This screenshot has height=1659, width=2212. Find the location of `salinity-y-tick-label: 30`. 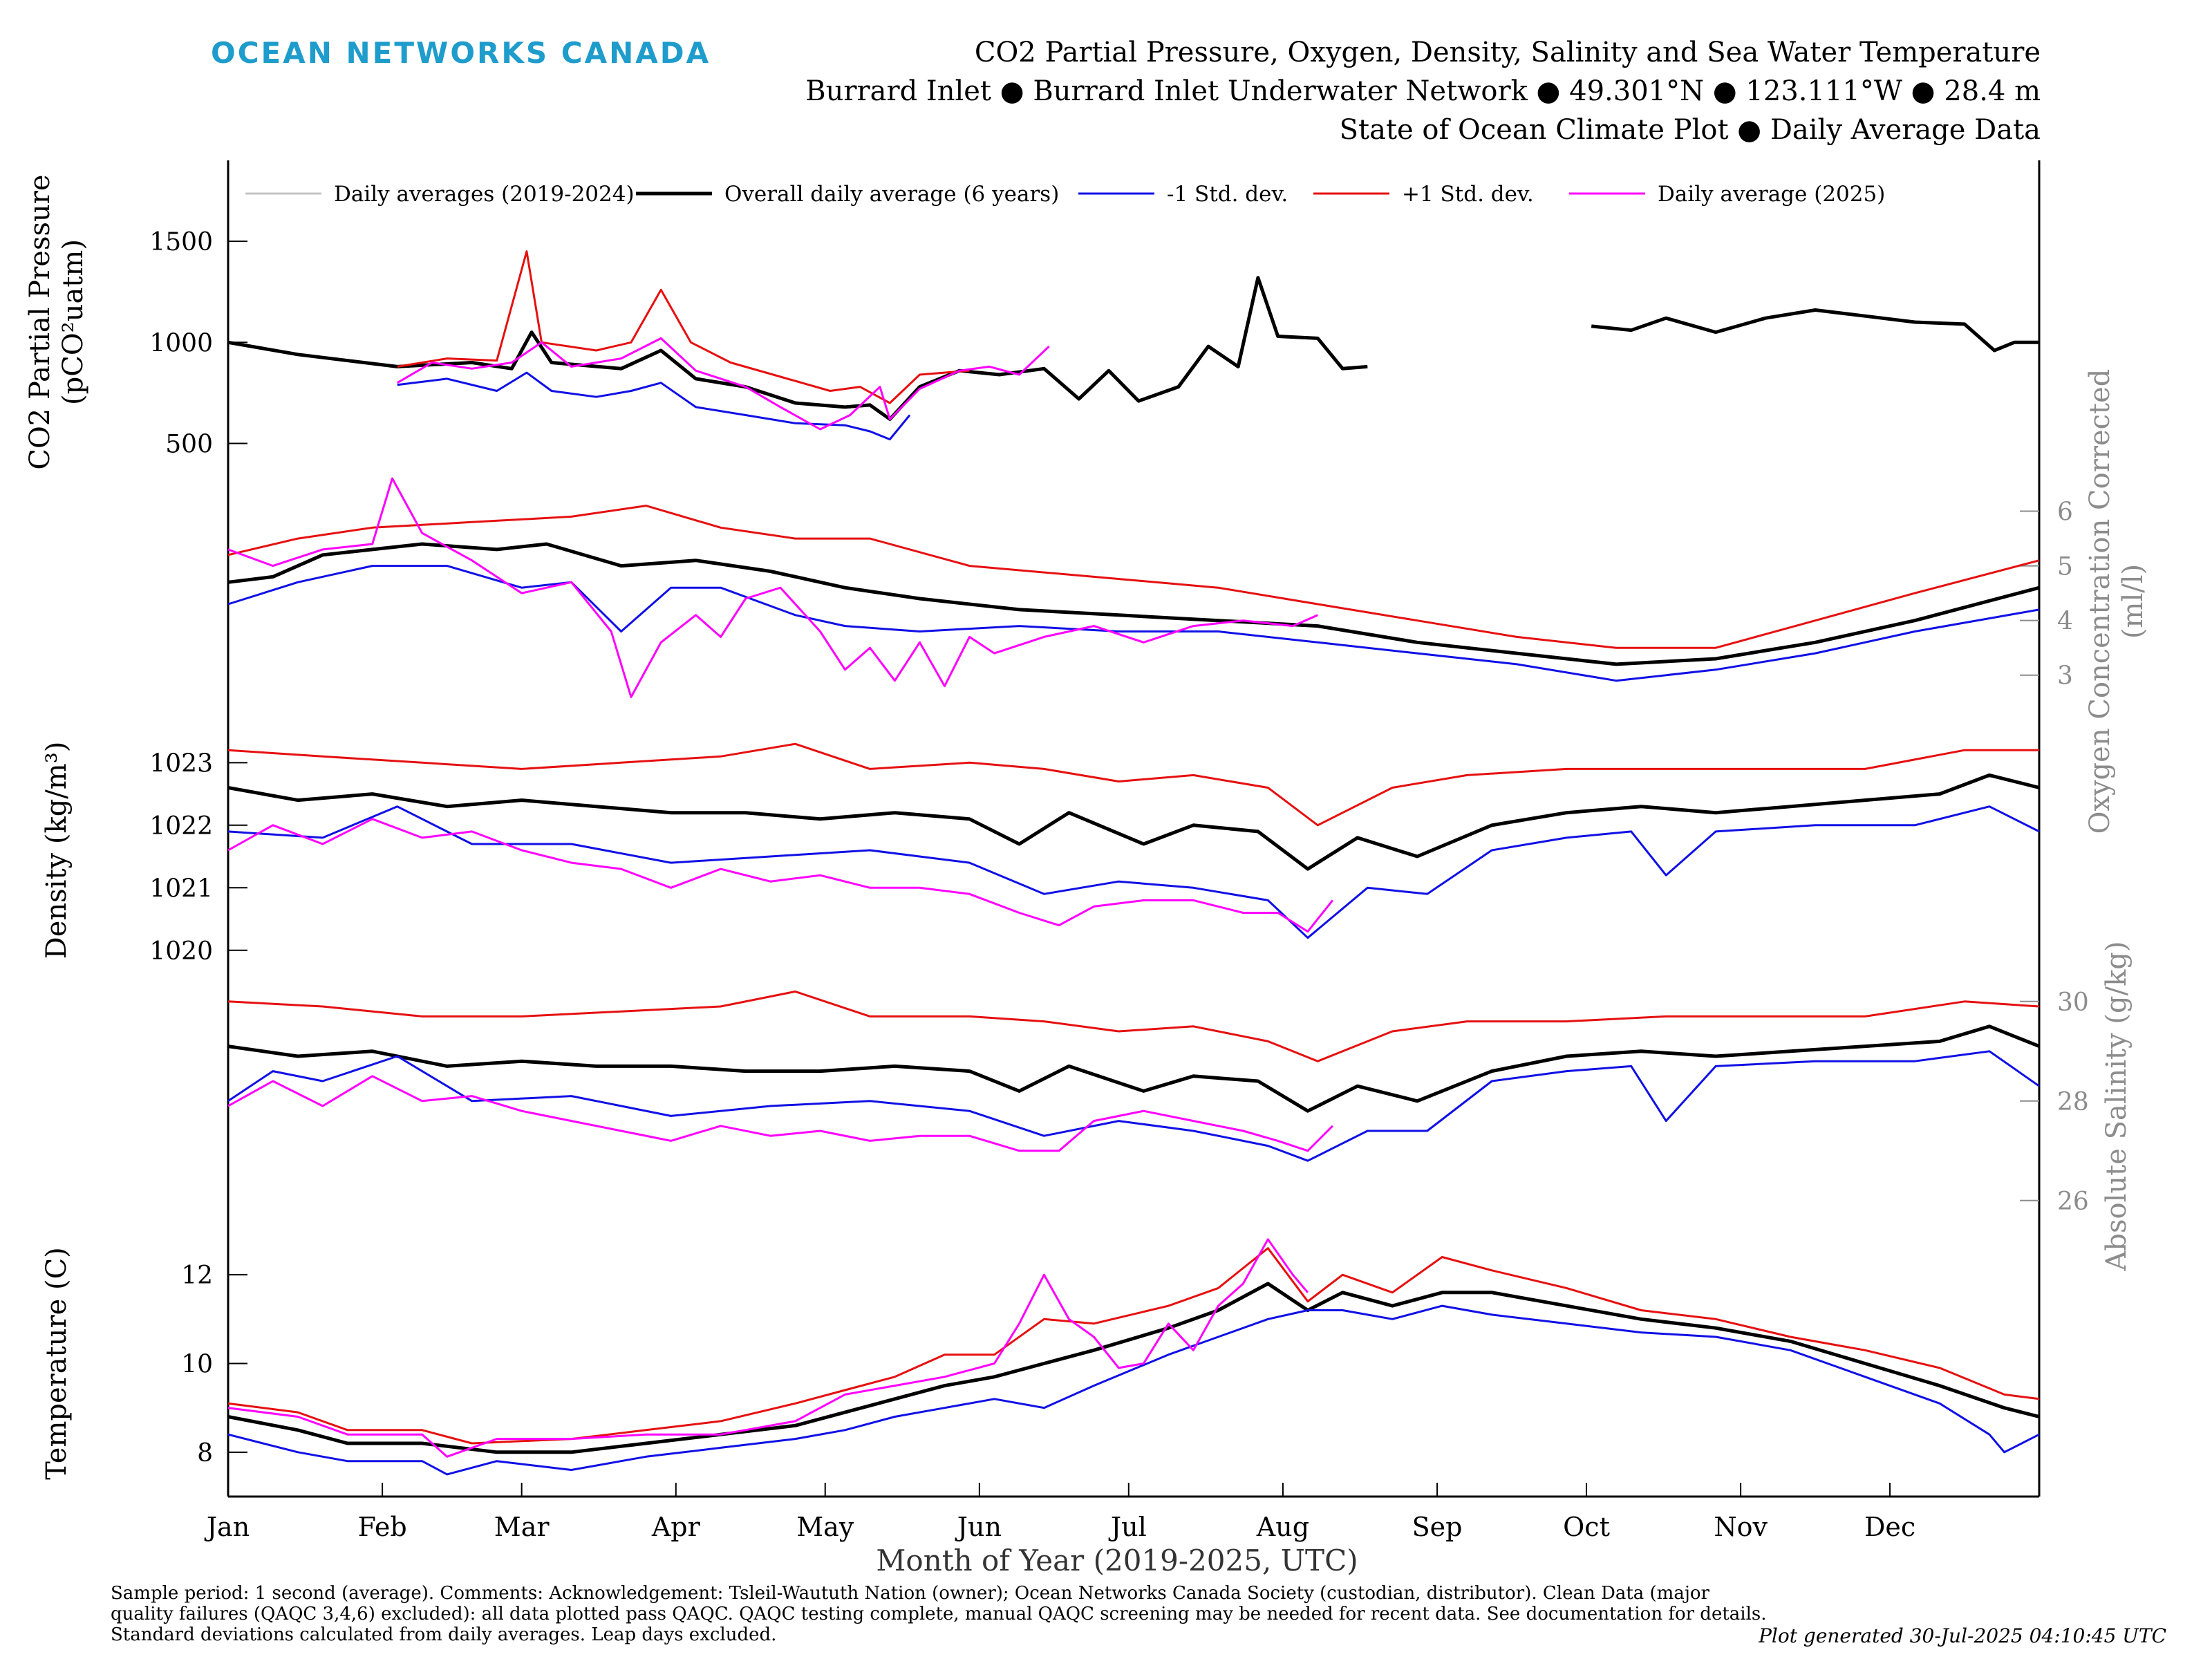

salinity-y-tick-label: 30 is located at coordinates (2073, 1002).